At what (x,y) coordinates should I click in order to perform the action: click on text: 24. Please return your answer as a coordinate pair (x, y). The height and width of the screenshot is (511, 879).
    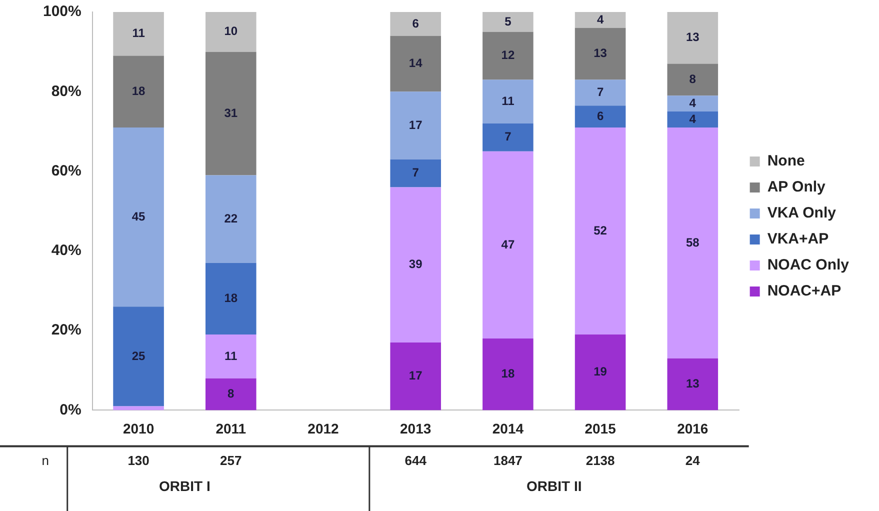
    Looking at the image, I should click on (693, 460).